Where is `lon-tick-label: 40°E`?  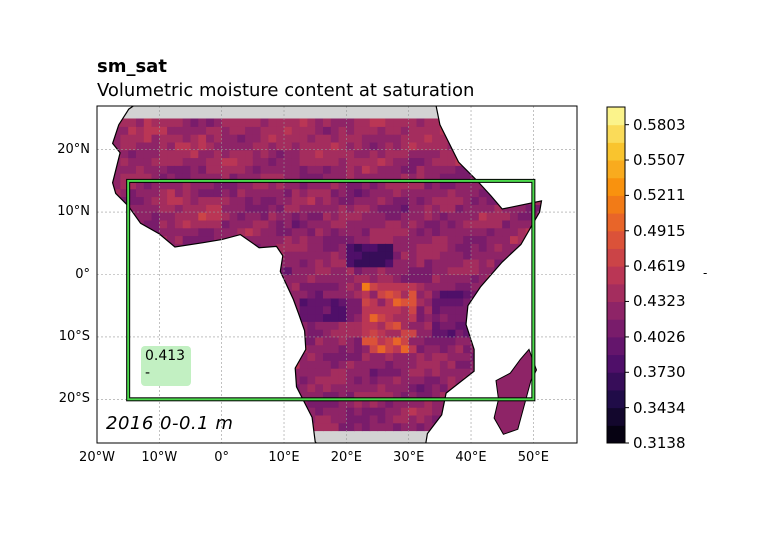
lon-tick-label: 40°E is located at coordinates (471, 457).